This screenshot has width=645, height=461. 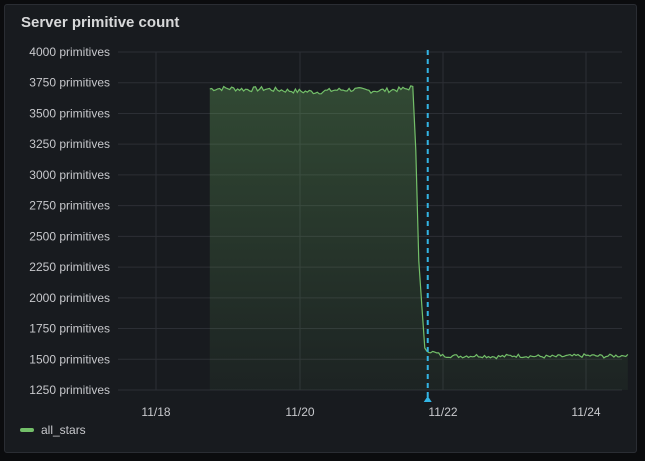 I want to click on x-tick-label: 11/22, so click(x=442, y=412).